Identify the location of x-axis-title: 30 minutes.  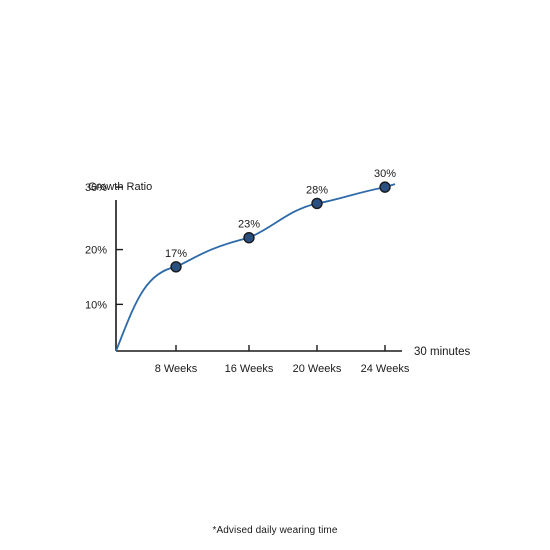
(442, 352).